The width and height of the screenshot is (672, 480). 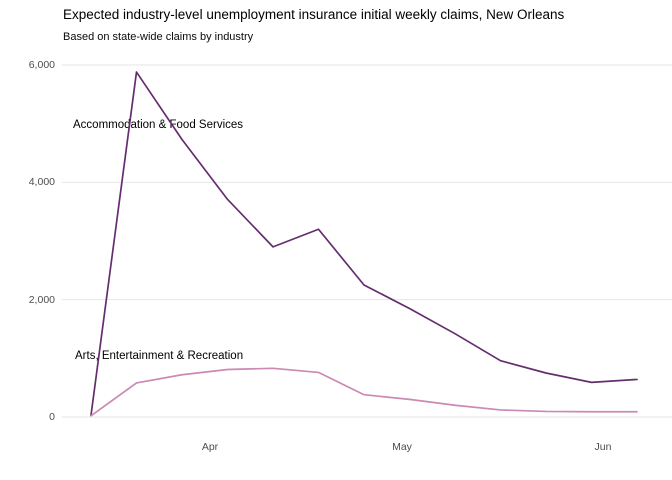 What do you see at coordinates (159, 356) in the screenshot?
I see `series-label-arts-entertainment-recreation: Arts, Entertainment & Recreation` at bounding box center [159, 356].